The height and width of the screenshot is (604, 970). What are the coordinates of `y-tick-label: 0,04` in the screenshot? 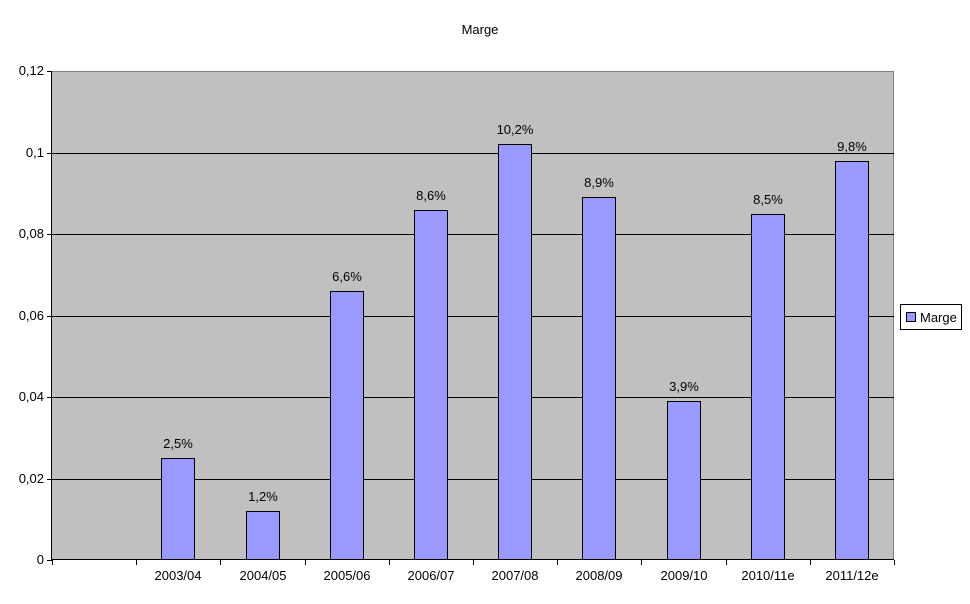 It's located at (31, 396).